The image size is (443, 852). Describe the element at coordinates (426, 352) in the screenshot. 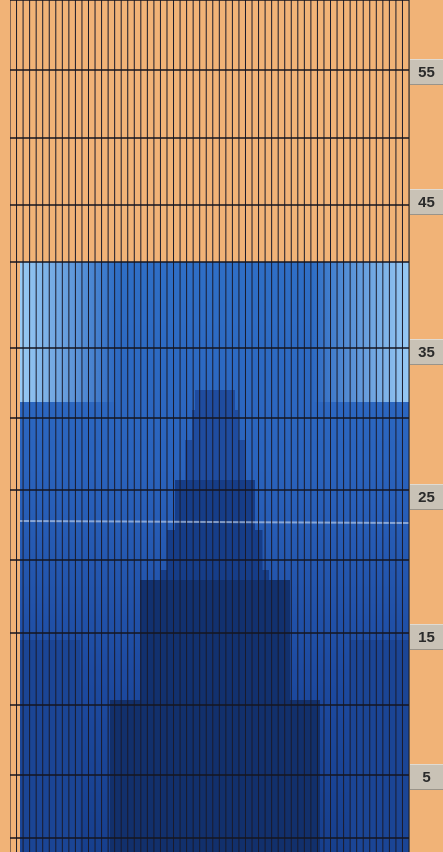

I see `row-label-35: 35` at that location.